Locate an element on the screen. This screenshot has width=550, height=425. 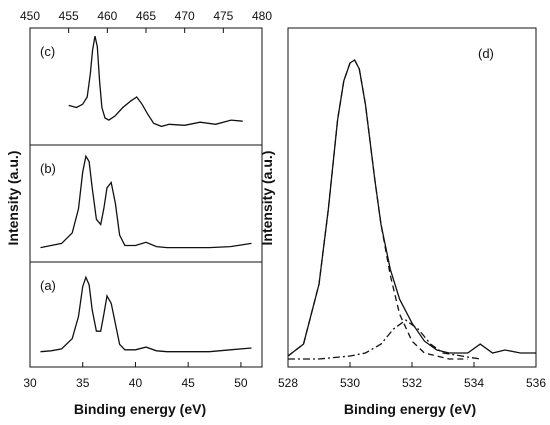
spectrum-curve-a is located at coordinates (146, 314).